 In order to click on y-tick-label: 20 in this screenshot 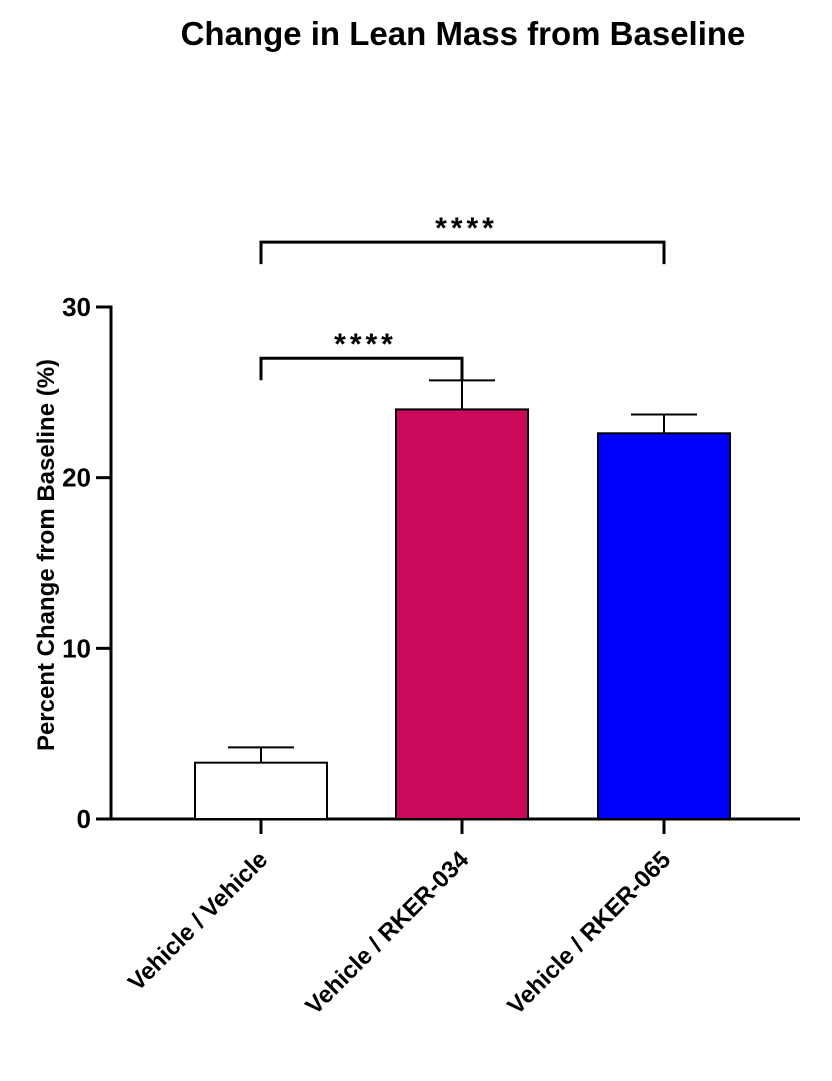, I will do `click(76, 478)`.